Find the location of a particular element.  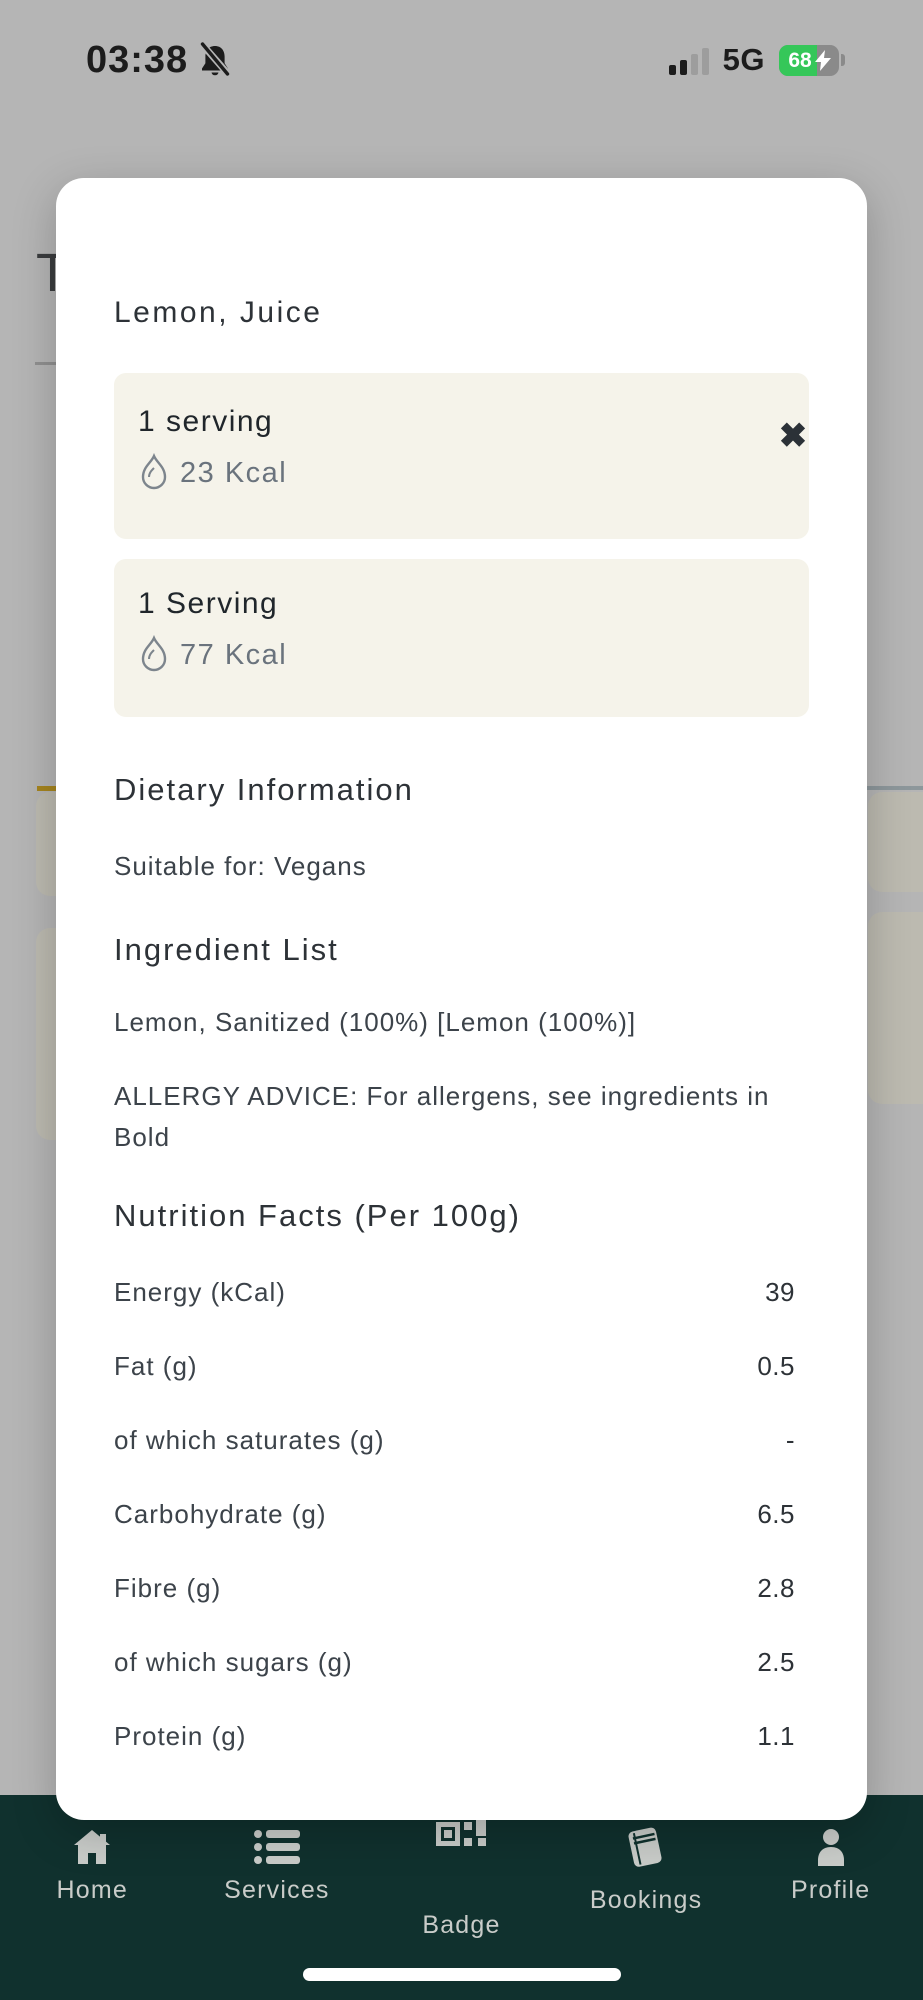

qr-badge-icon is located at coordinates (461, 1842).